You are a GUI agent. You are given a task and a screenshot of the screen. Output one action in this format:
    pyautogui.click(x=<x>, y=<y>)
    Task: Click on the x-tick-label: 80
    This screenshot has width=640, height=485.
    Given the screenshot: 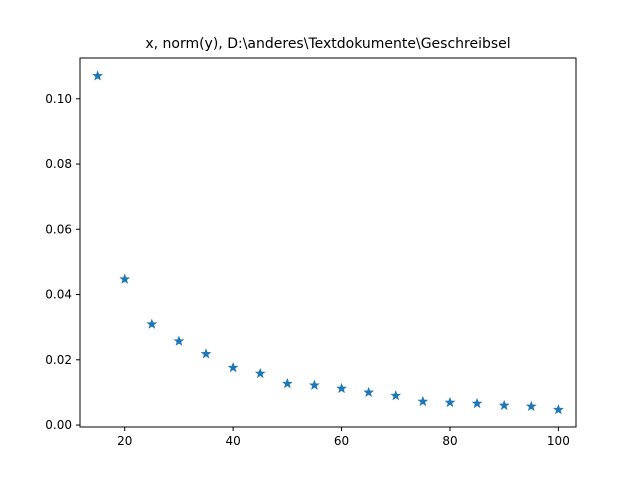 What is the action you would take?
    pyautogui.click(x=449, y=441)
    